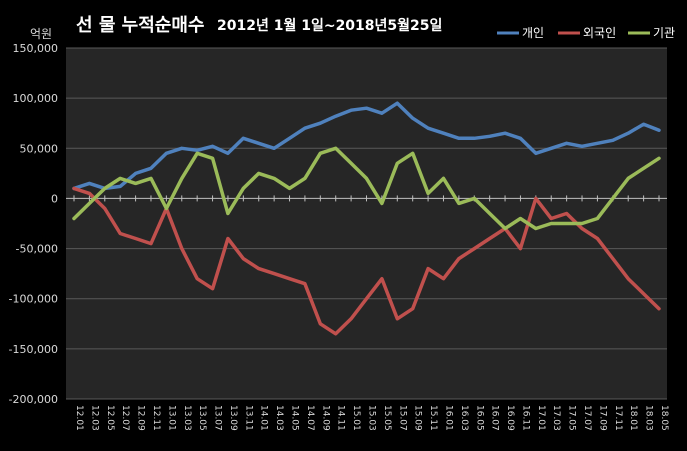 This screenshot has height=451, width=687. I want to click on x-tick-label: 13.07, so click(218, 418).